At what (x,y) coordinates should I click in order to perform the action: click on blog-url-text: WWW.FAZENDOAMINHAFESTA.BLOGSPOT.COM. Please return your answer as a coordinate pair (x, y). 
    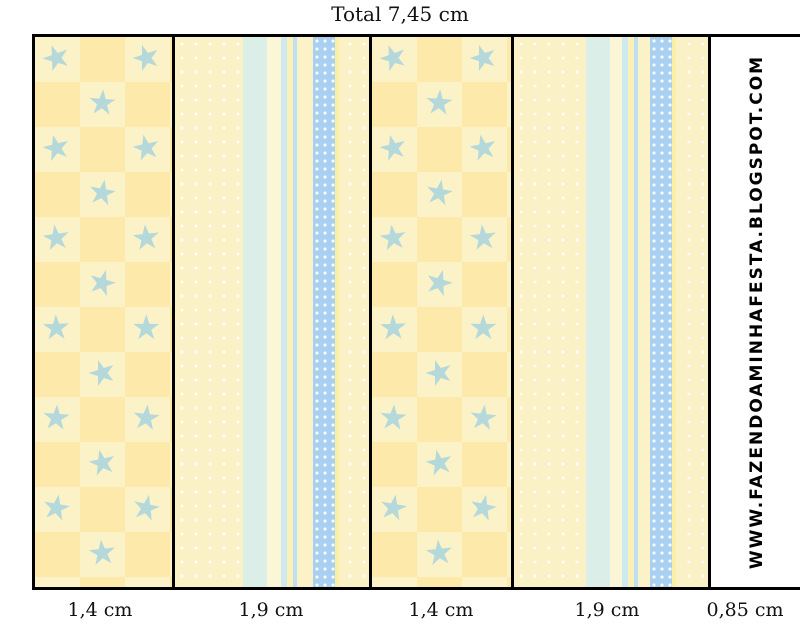
    Looking at the image, I should click on (757, 312).